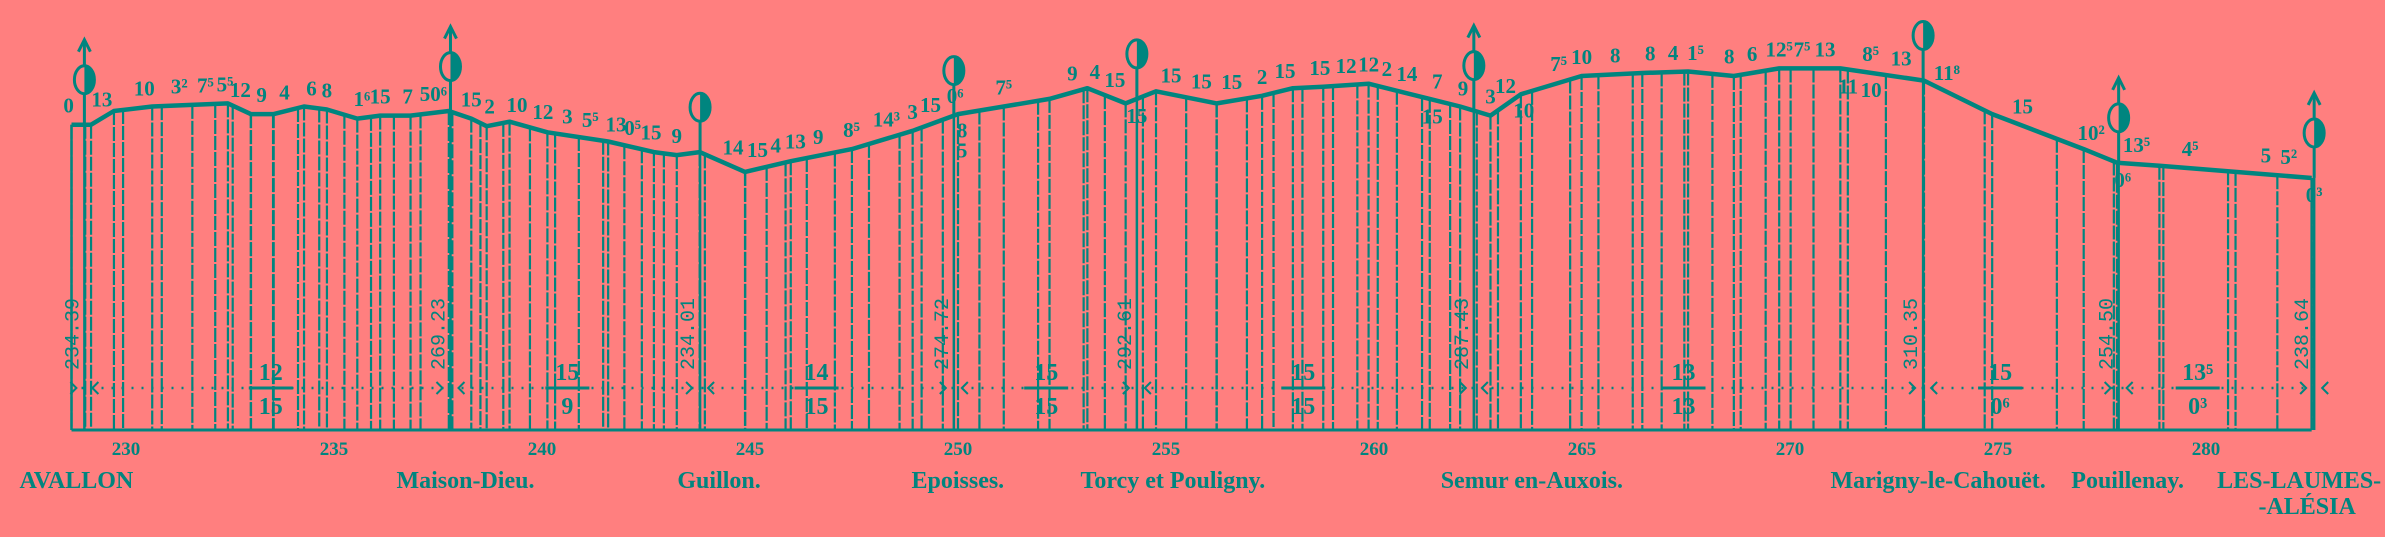 The width and height of the screenshot is (2385, 537). Describe the element at coordinates (1848, 87) in the screenshot. I see `gradient-label-below: 11` at that location.